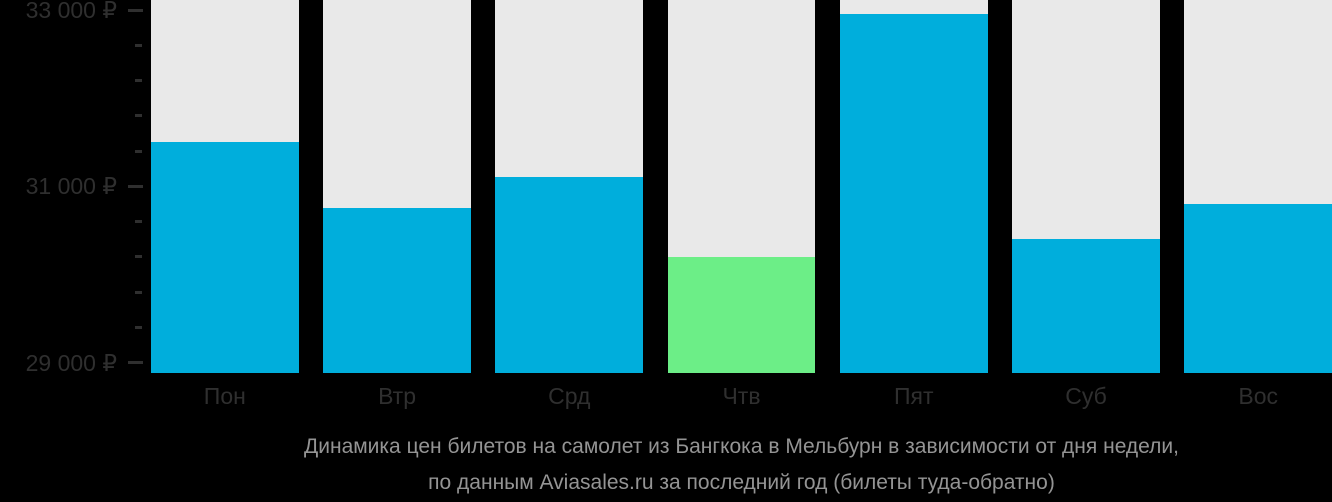 Image resolution: width=1332 pixels, height=502 pixels. What do you see at coordinates (1258, 396) in the screenshot?
I see `x-axis-label-sun: Вос` at bounding box center [1258, 396].